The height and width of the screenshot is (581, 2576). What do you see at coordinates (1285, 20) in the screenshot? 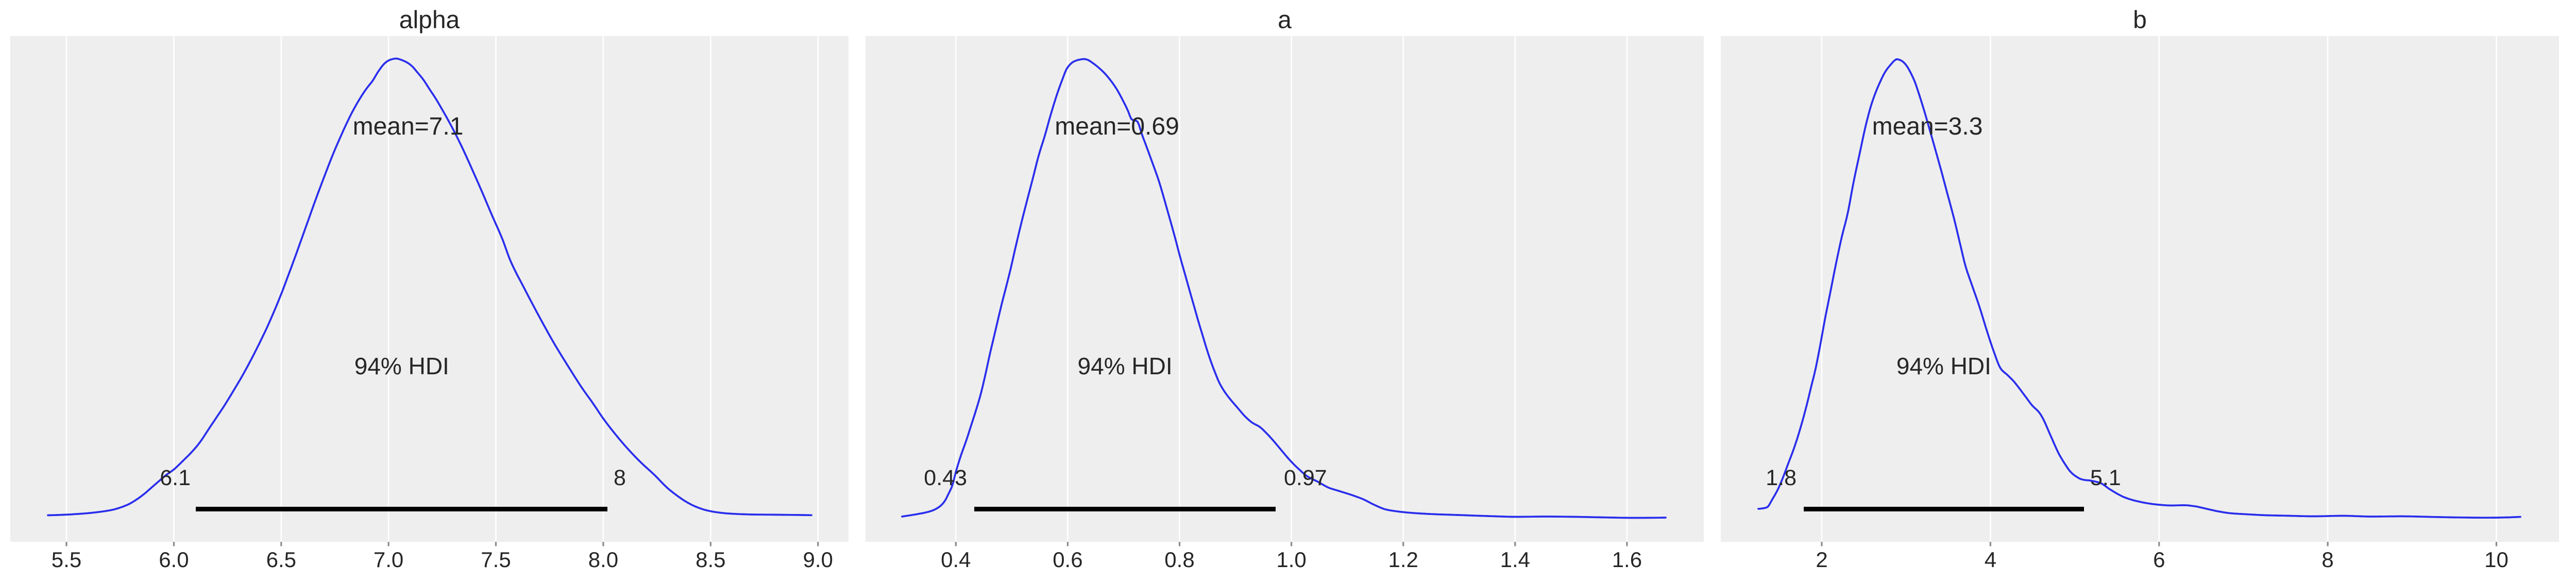
I see `svg-text: a` at bounding box center [1285, 20].